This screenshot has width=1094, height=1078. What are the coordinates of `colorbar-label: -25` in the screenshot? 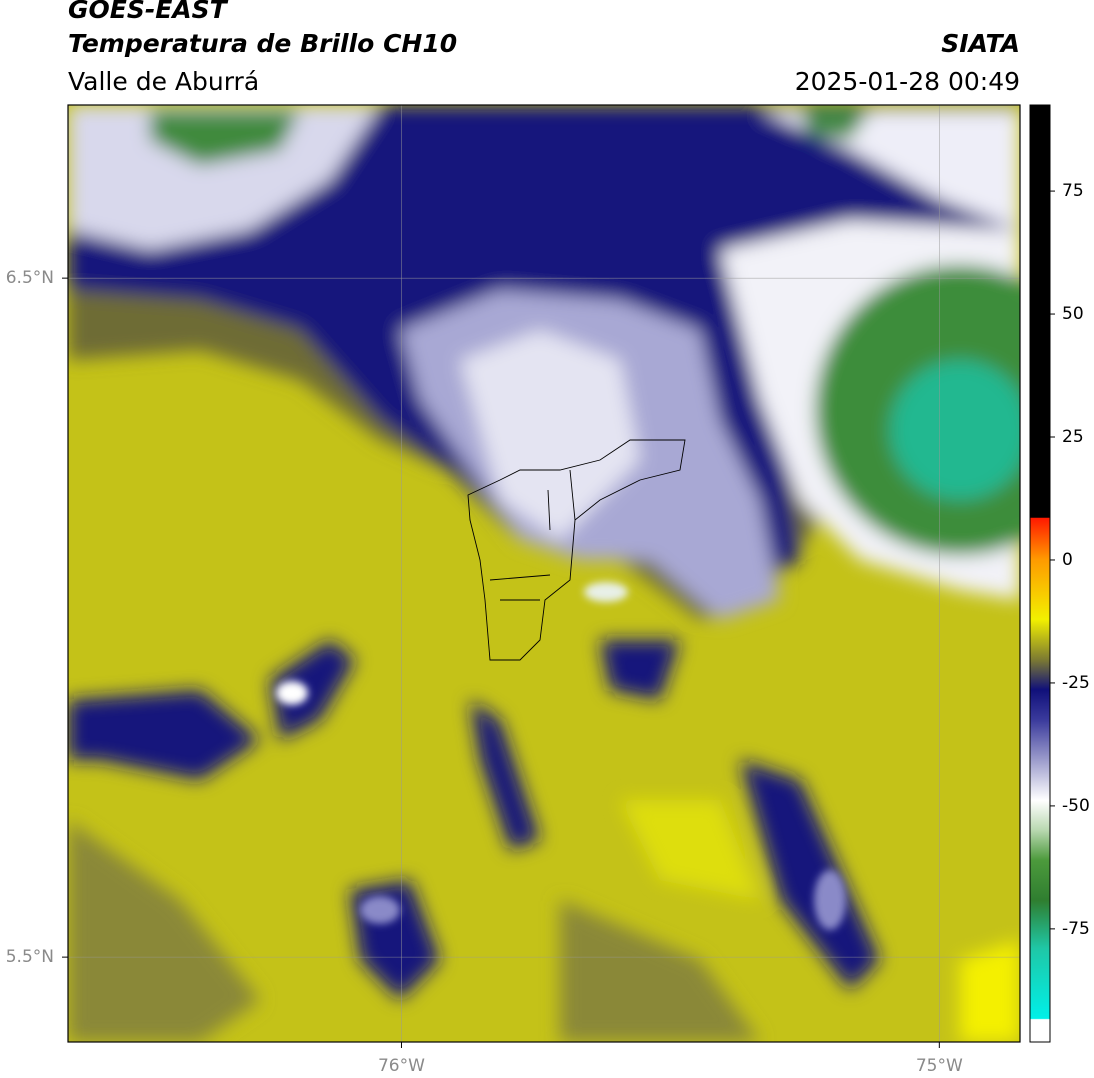 It's located at (1076, 683).